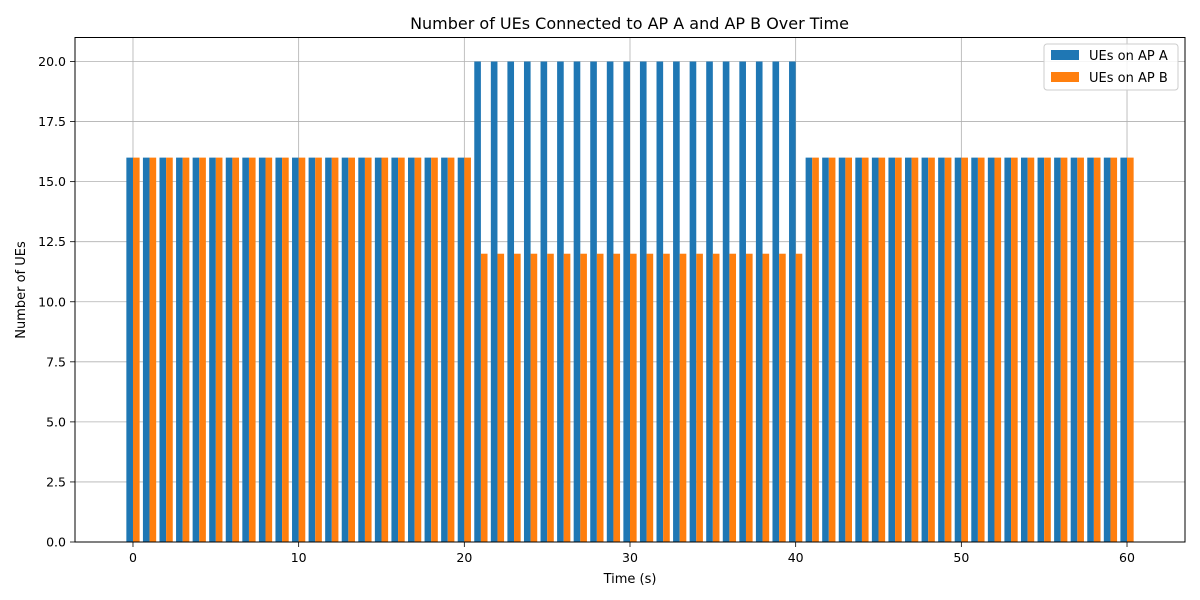 Image resolution: width=1200 pixels, height=600 pixels. What do you see at coordinates (299, 557) in the screenshot?
I see `x-tick-label: 10` at bounding box center [299, 557].